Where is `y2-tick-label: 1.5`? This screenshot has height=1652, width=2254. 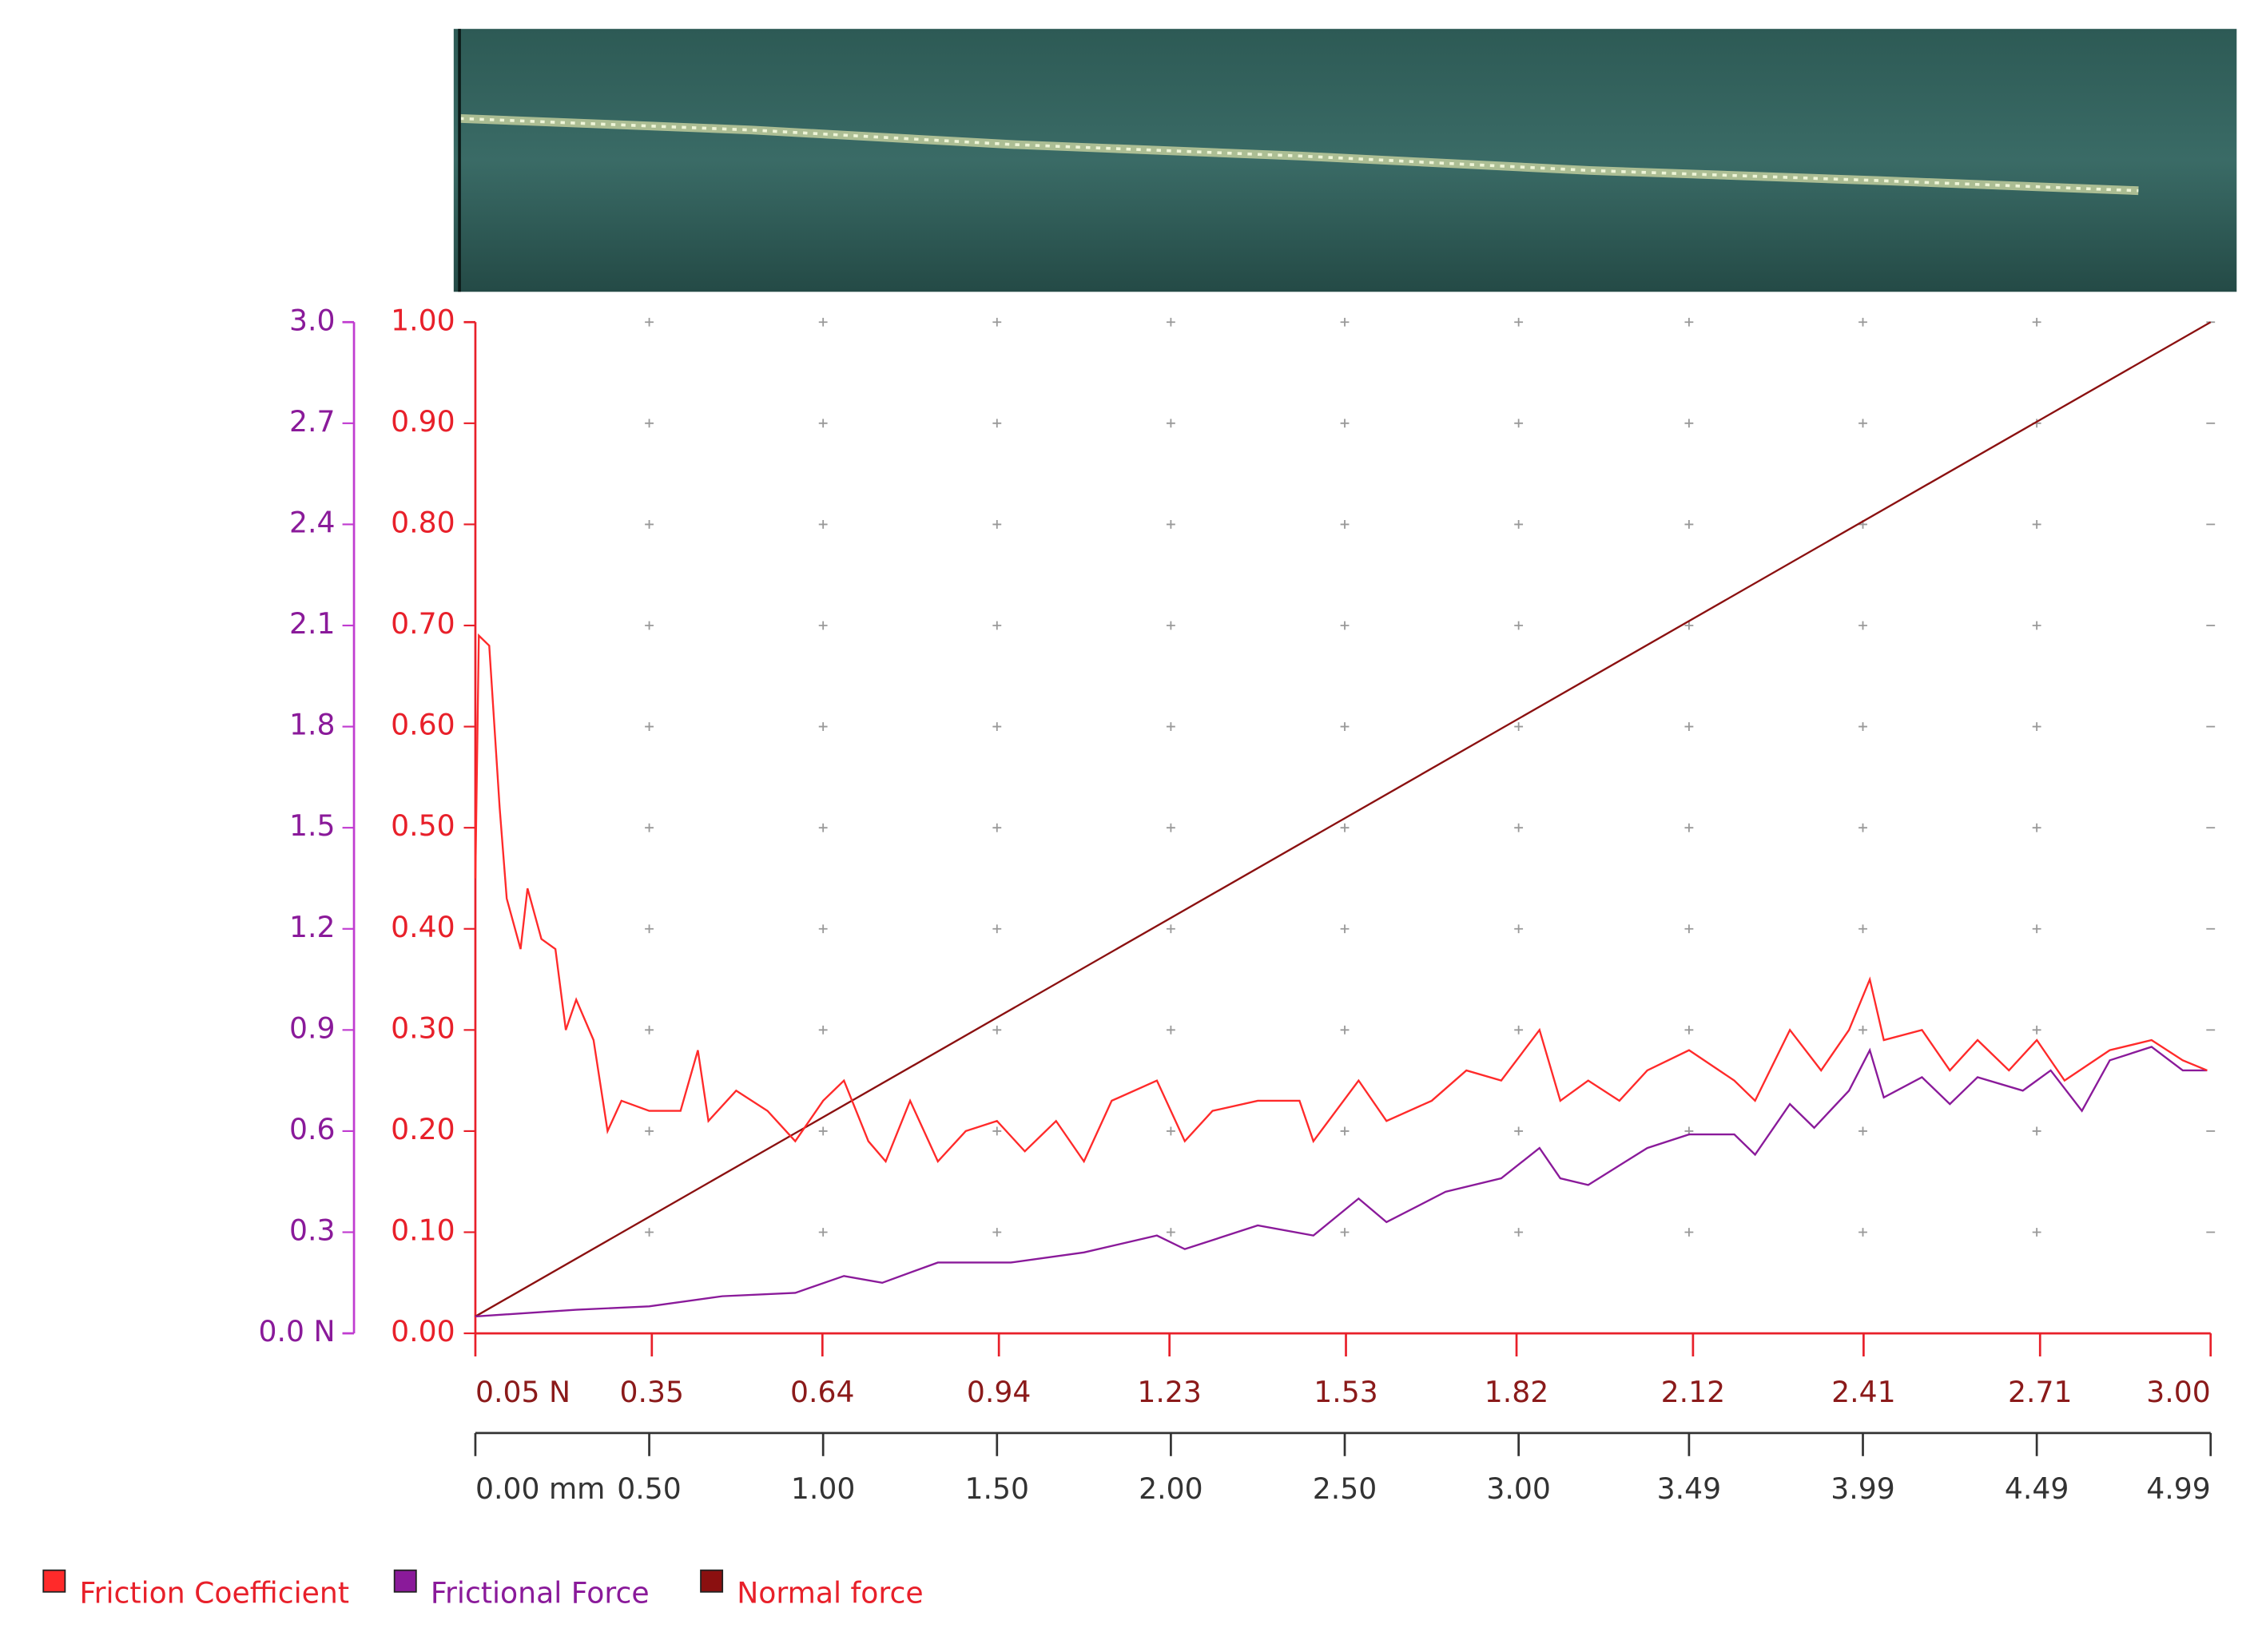
y2-tick-label: 1.5 is located at coordinates (312, 825).